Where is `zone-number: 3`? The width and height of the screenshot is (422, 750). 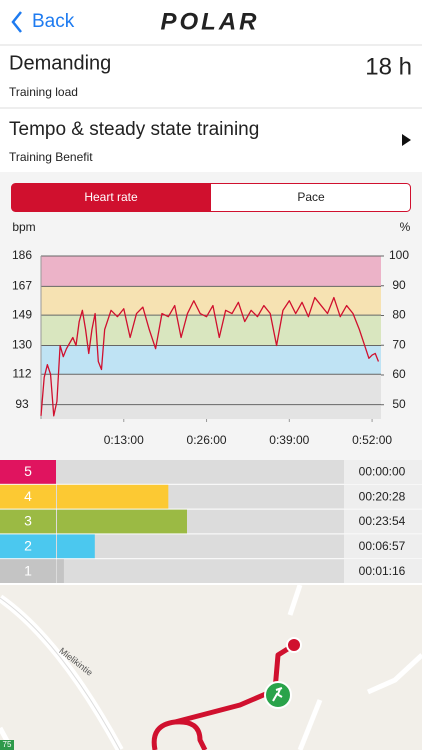 zone-number: 3 is located at coordinates (28, 521).